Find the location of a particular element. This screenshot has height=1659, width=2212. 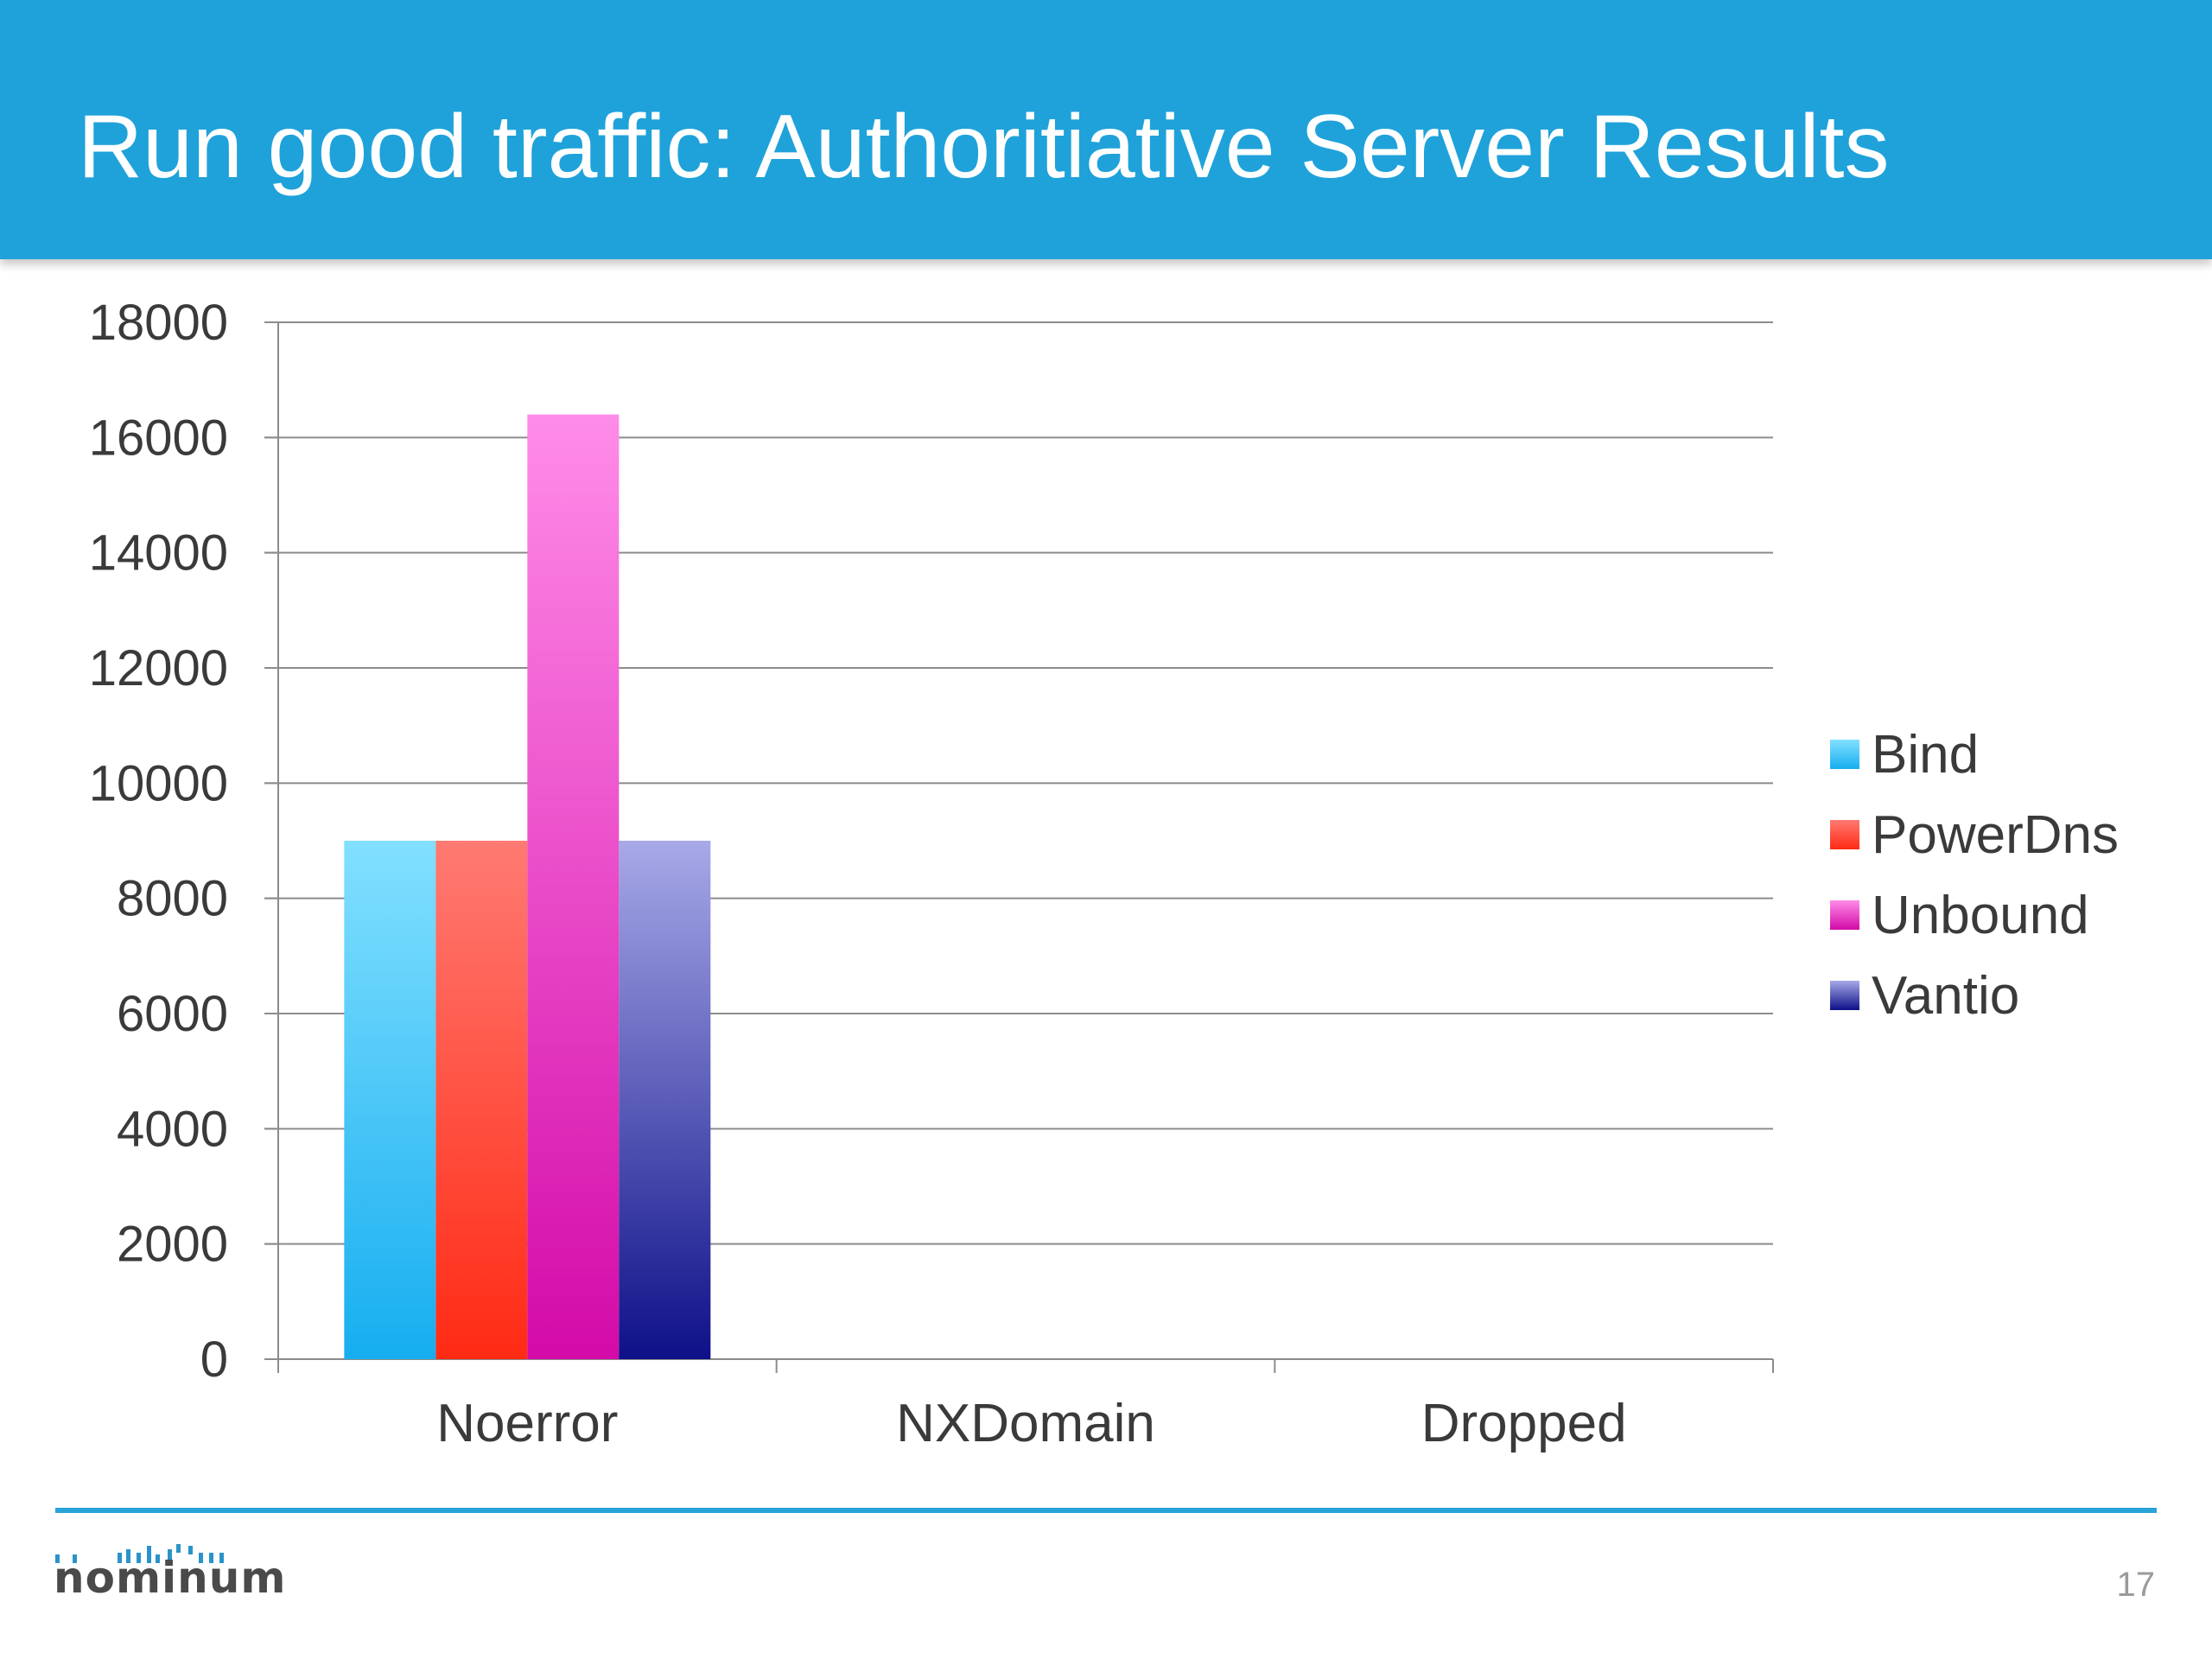

x-category-label: NXDomain is located at coordinates (1025, 1423).